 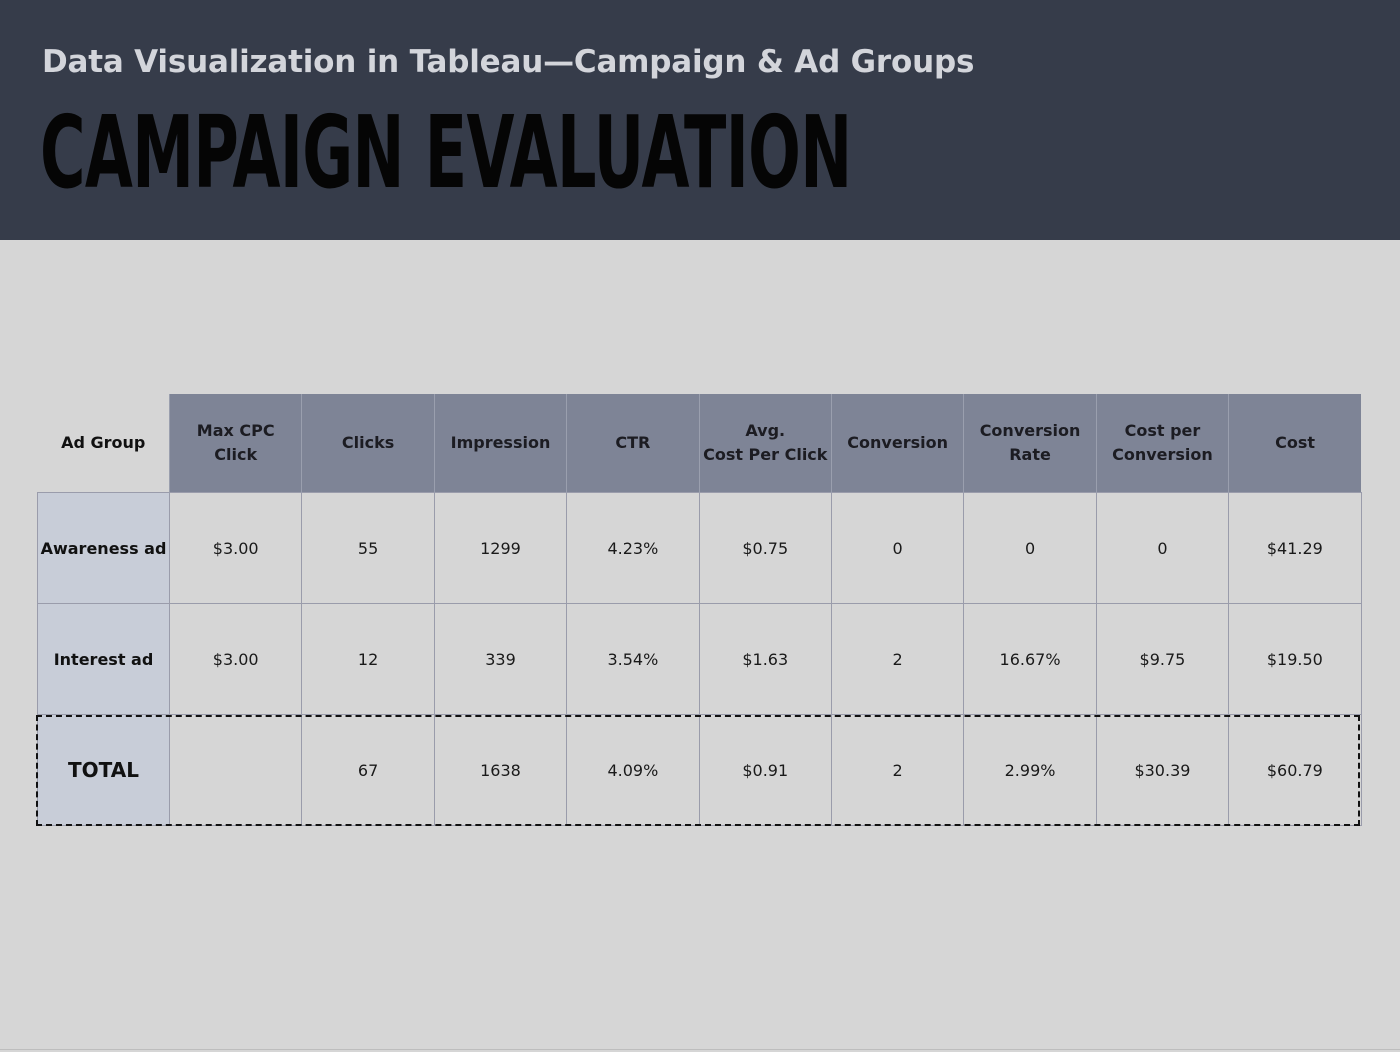 I want to click on column-header-conversion-rate: Conversion Rate, so click(x=1030, y=443).